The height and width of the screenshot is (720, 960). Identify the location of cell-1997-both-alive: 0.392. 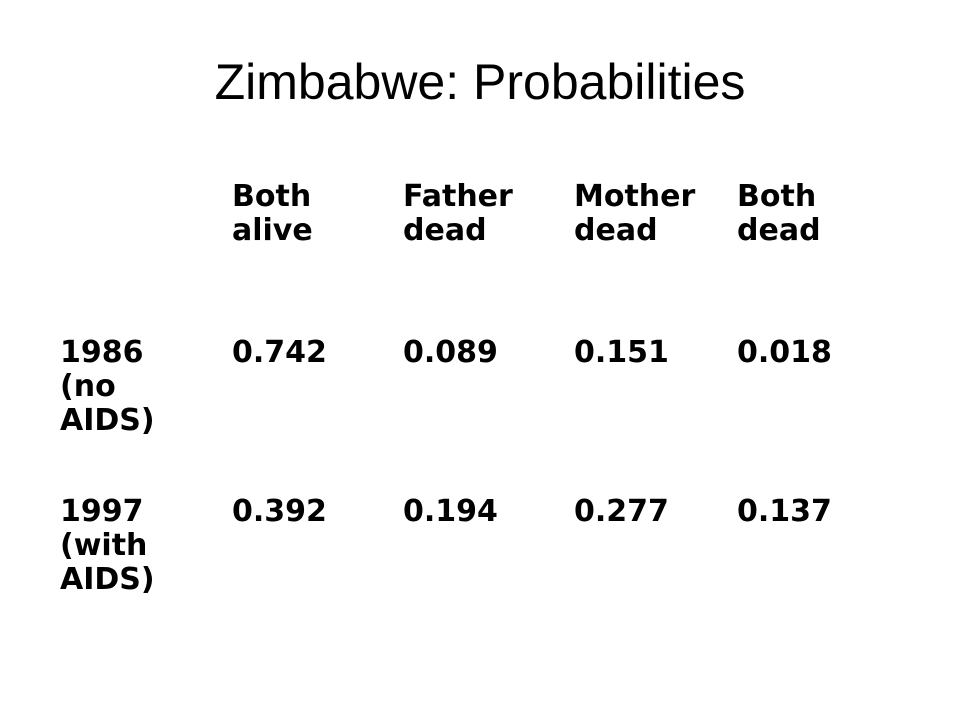
(279, 511).